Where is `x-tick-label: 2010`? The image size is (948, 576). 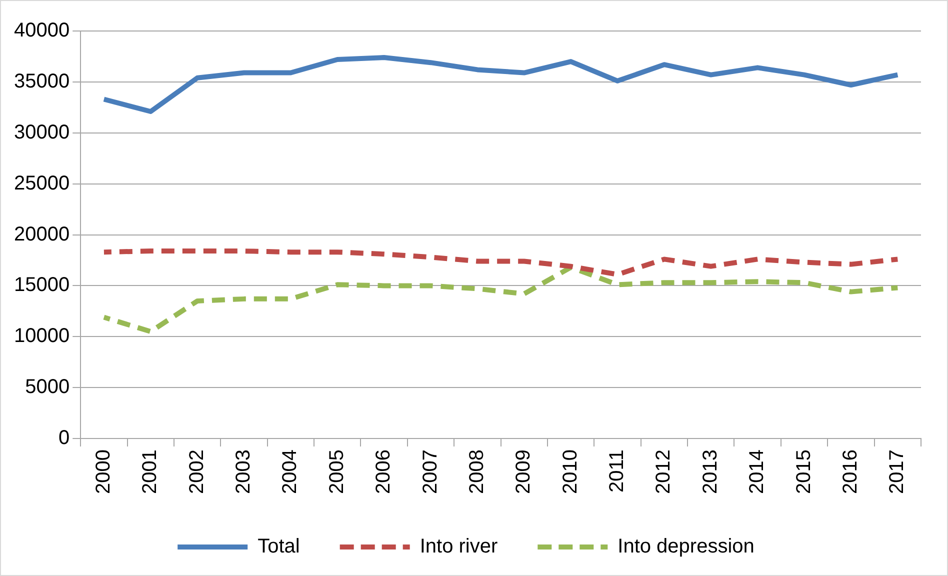
x-tick-label: 2010 is located at coordinates (570, 472).